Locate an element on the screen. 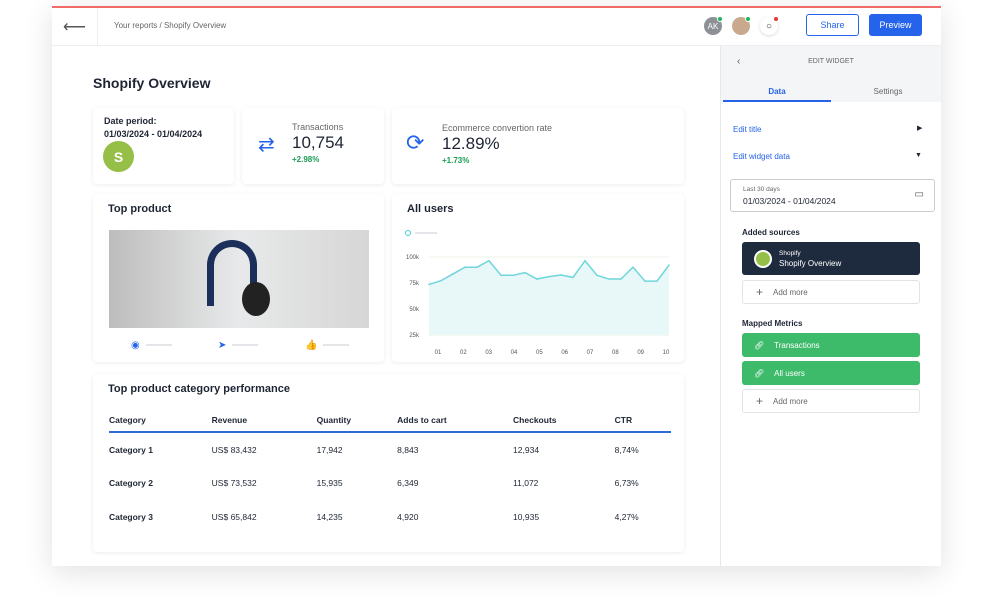 The height and width of the screenshot is (603, 992). table-cell: US$ 83,432 is located at coordinates (234, 449).